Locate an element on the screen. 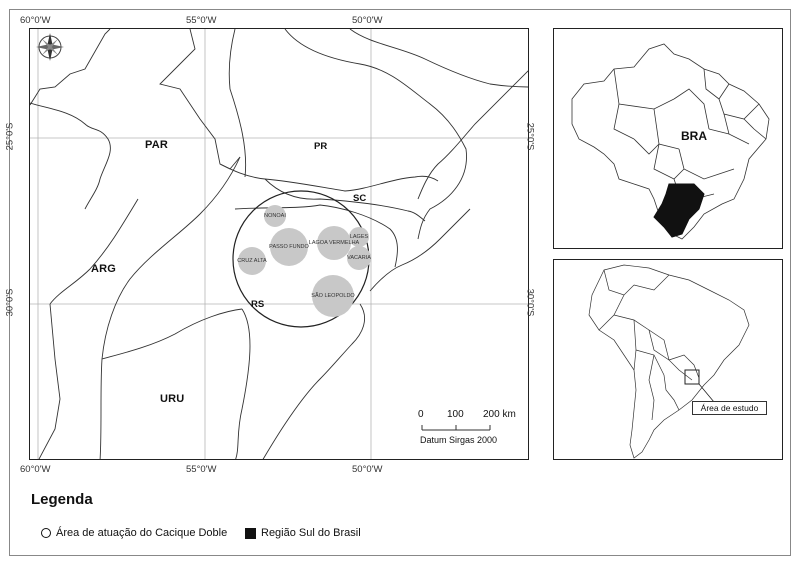 Image resolution: width=800 pixels, height=565 pixels. legend-item-study-area: Área de atuação do Cacique Doble is located at coordinates (134, 533).